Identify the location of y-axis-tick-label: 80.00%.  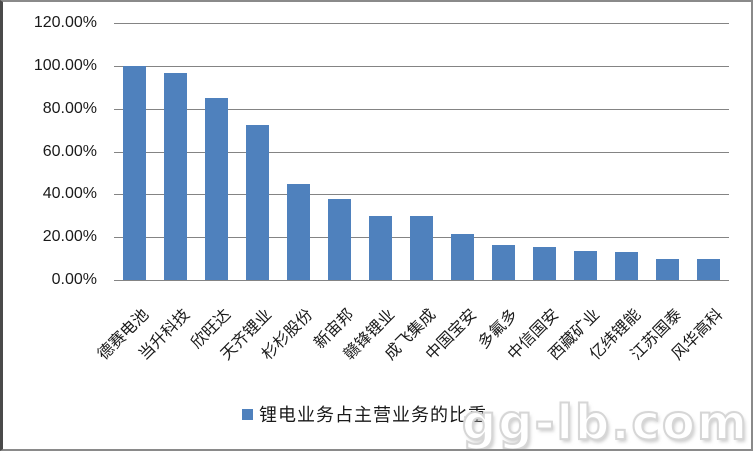
(69, 108).